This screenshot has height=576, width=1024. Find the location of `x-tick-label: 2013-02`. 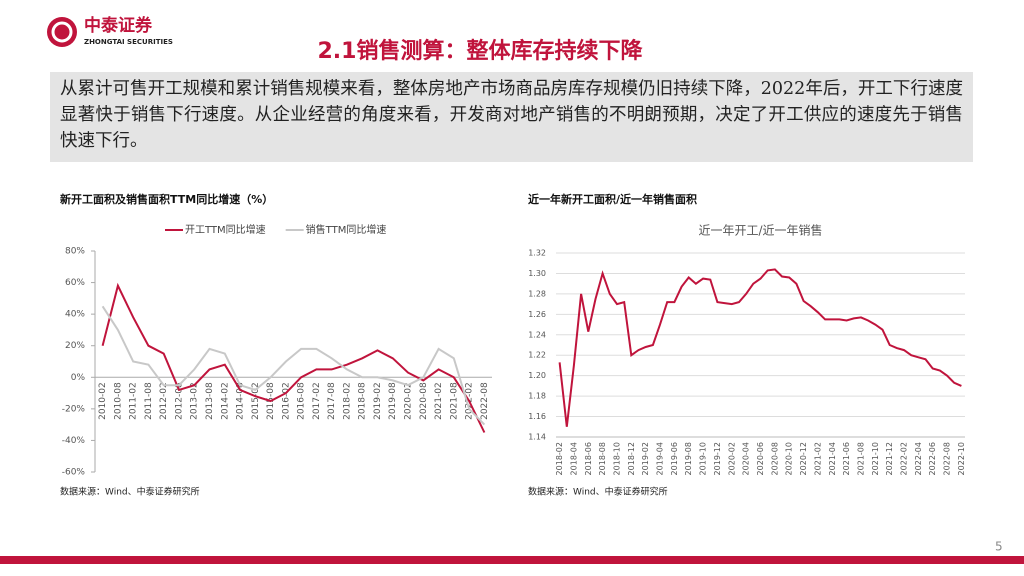

x-tick-label: 2013-02 is located at coordinates (195, 401).